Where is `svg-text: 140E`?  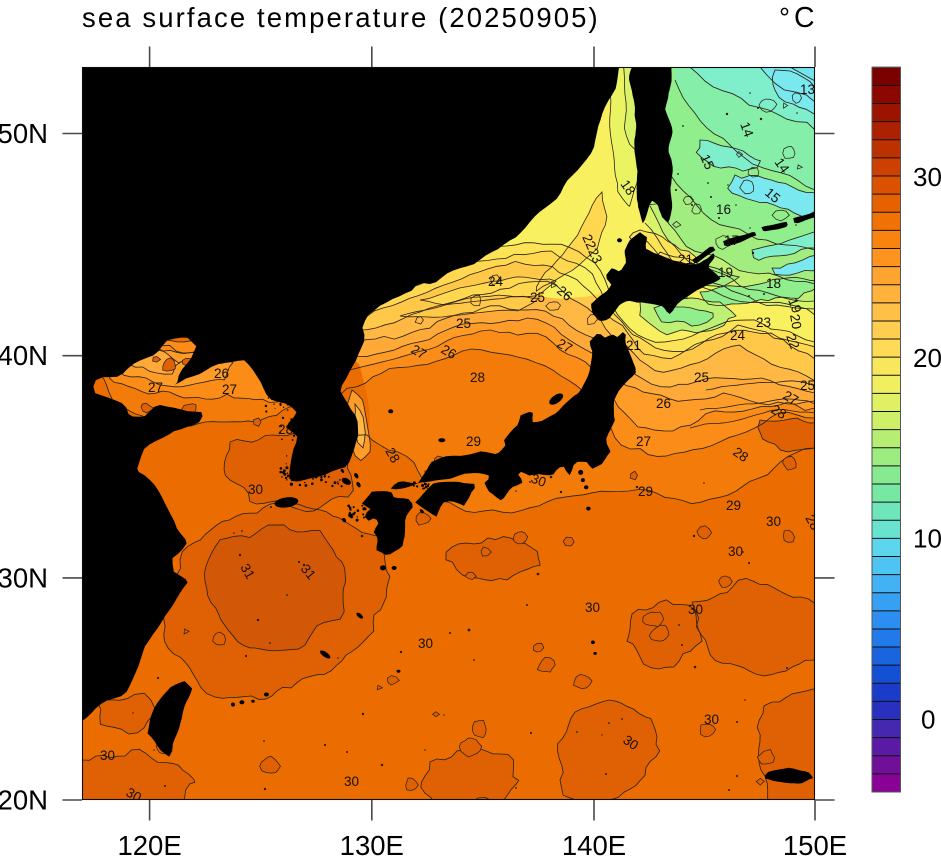
svg-text: 140E is located at coordinates (594, 844).